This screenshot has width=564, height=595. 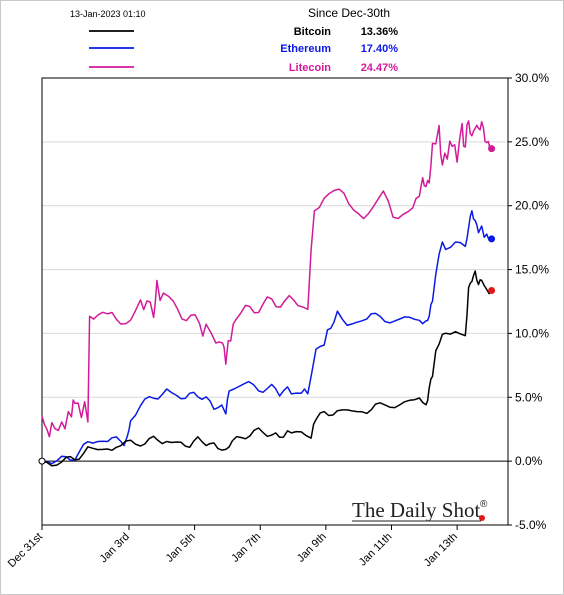 What do you see at coordinates (528, 301) in the screenshot?
I see `y-axis: 30.0% 25.0% 20.0% 15.0% 10.0% 5.0% 0.0% -5.0%` at bounding box center [528, 301].